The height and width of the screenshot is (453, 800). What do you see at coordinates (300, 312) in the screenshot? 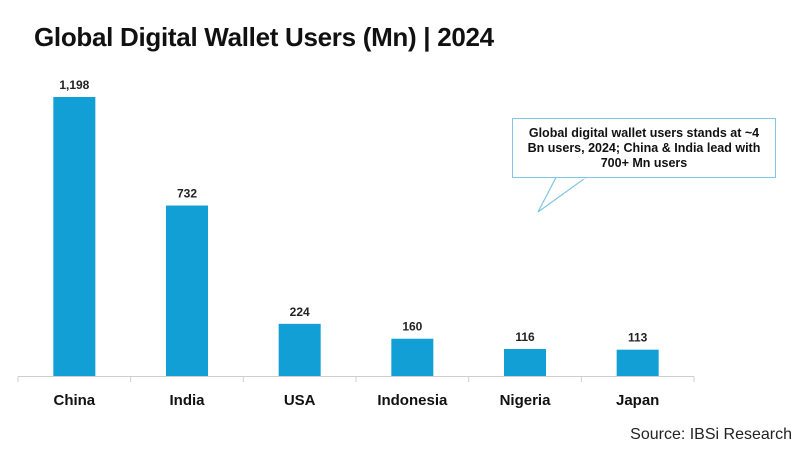
I see `value-label: 224` at bounding box center [300, 312].